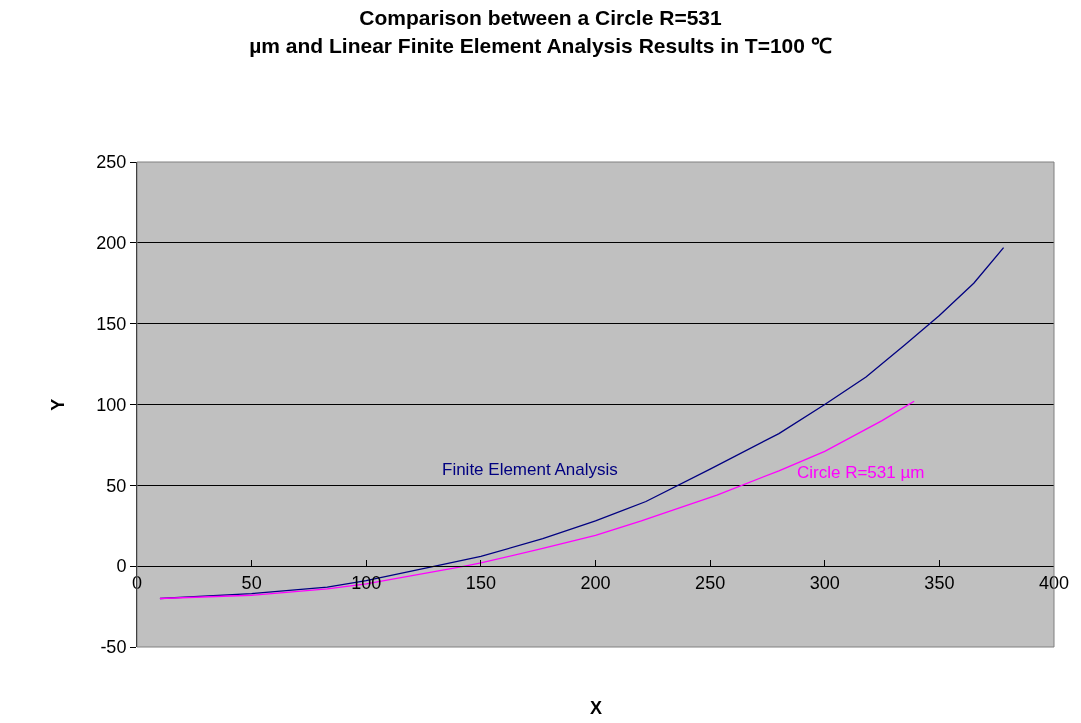 The width and height of the screenshot is (1081, 723). Describe the element at coordinates (251, 582) in the screenshot. I see `x-tick-label: 50` at that location.